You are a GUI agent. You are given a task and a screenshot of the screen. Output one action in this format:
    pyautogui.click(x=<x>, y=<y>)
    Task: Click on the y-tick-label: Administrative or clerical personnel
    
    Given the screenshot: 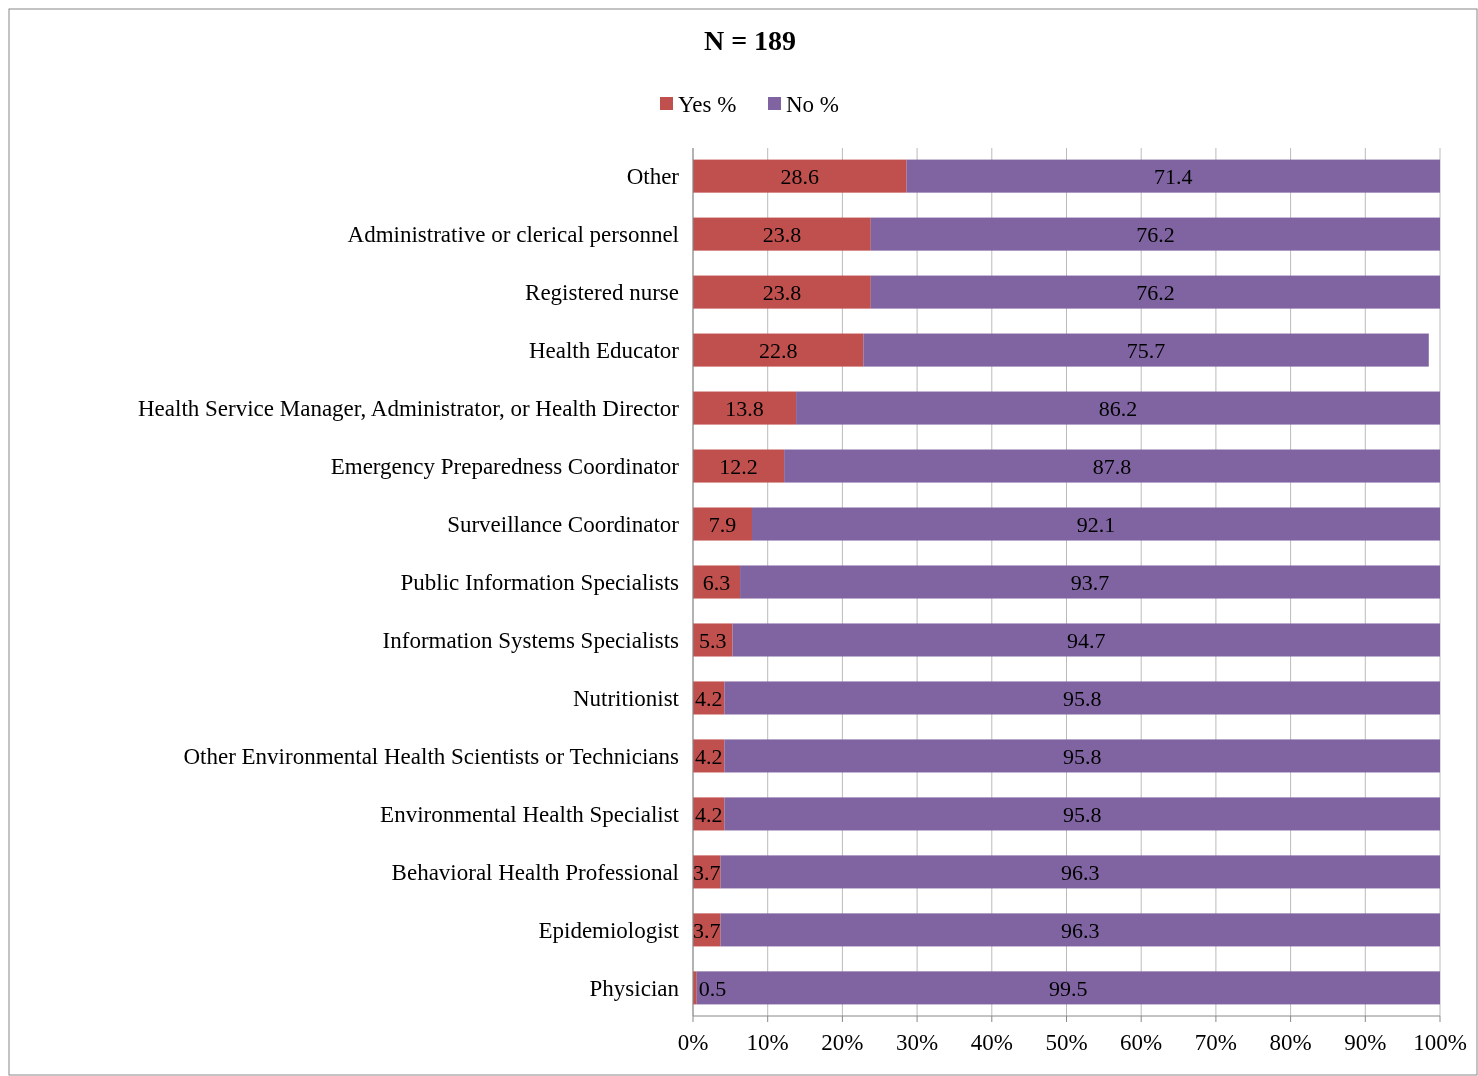 What is the action you would take?
    pyautogui.click(x=513, y=235)
    